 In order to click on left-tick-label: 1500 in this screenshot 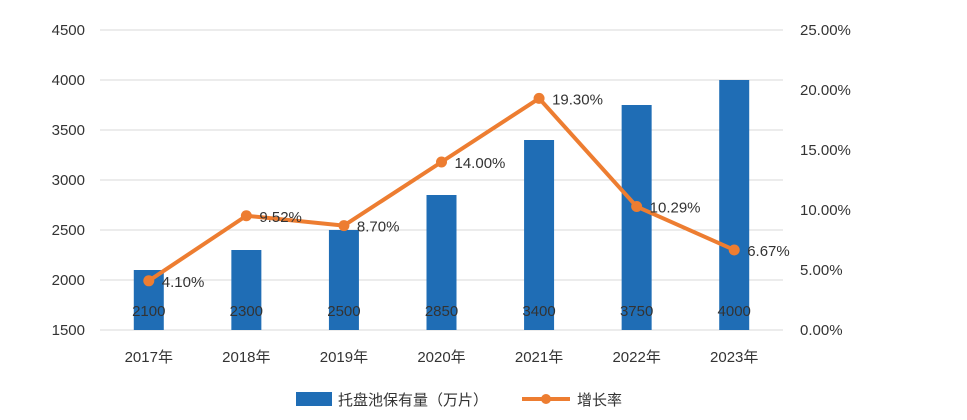, I will do `click(68, 330)`.